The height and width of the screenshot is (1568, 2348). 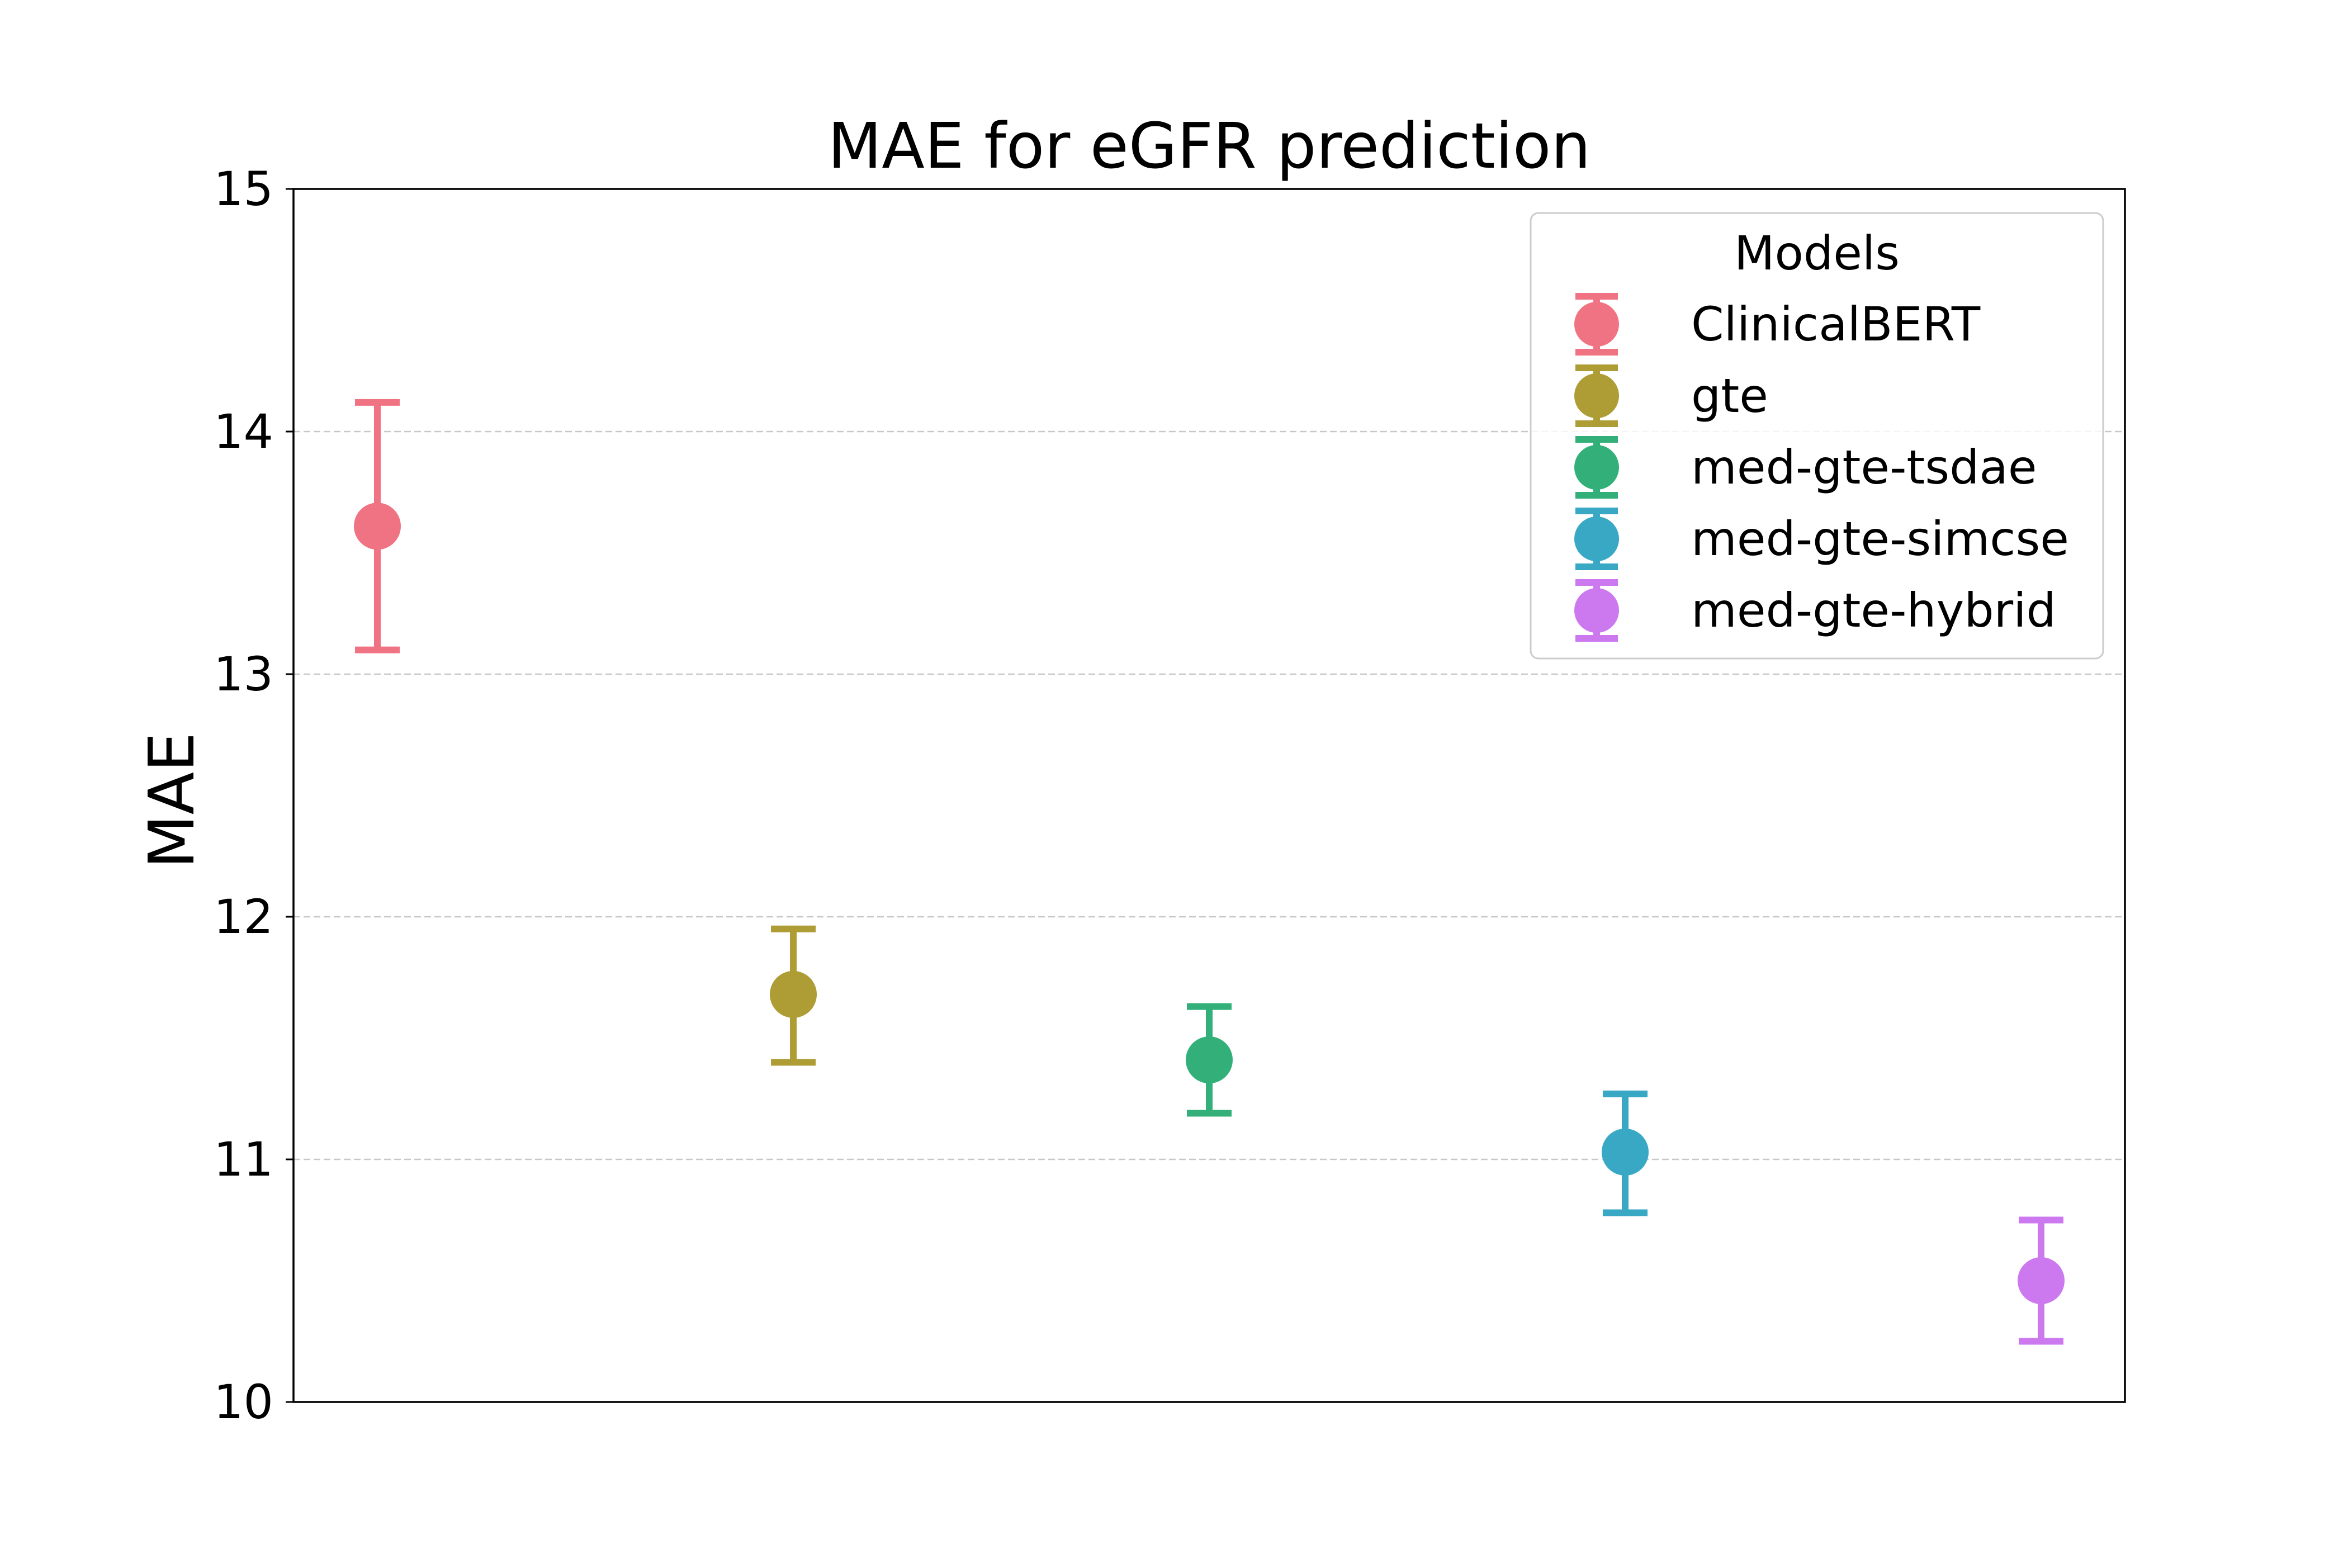 I want to click on legend-label: med-gte-hybrid, so click(x=1873, y=610).